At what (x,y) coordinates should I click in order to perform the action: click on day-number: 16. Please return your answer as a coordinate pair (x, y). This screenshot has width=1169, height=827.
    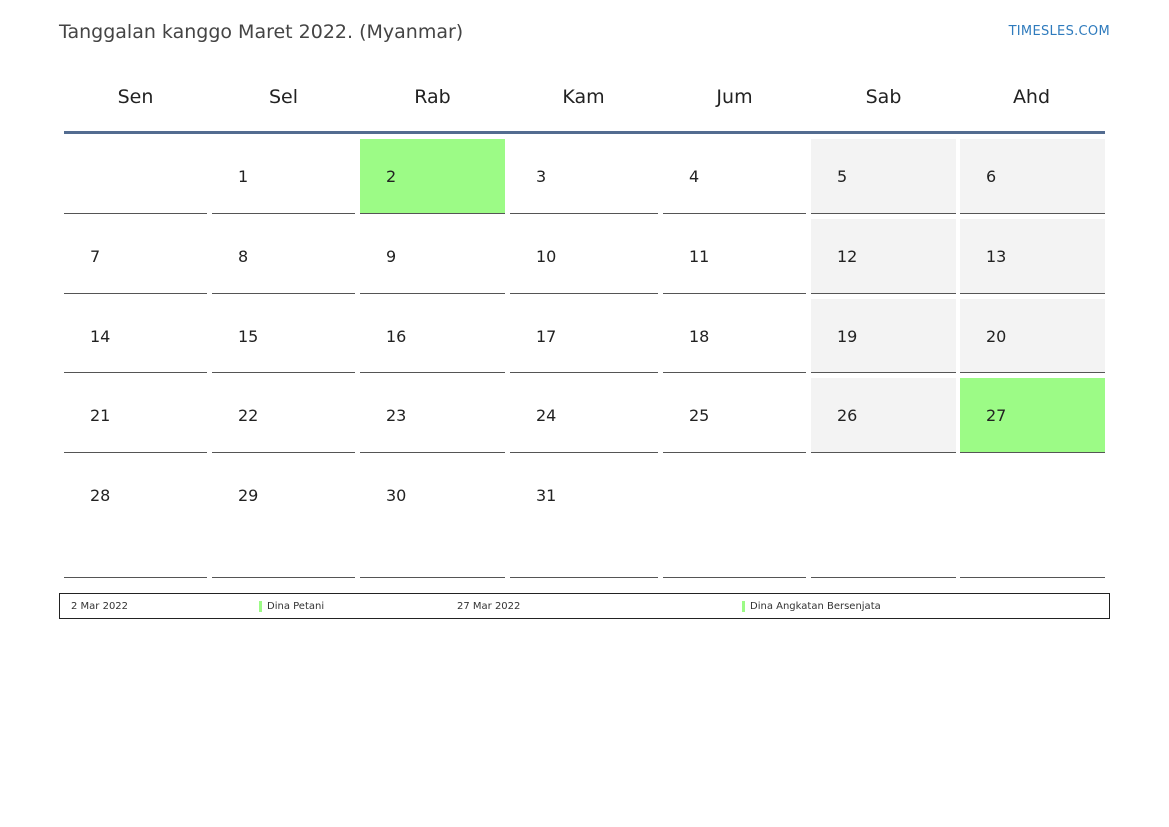
    Looking at the image, I should click on (396, 336).